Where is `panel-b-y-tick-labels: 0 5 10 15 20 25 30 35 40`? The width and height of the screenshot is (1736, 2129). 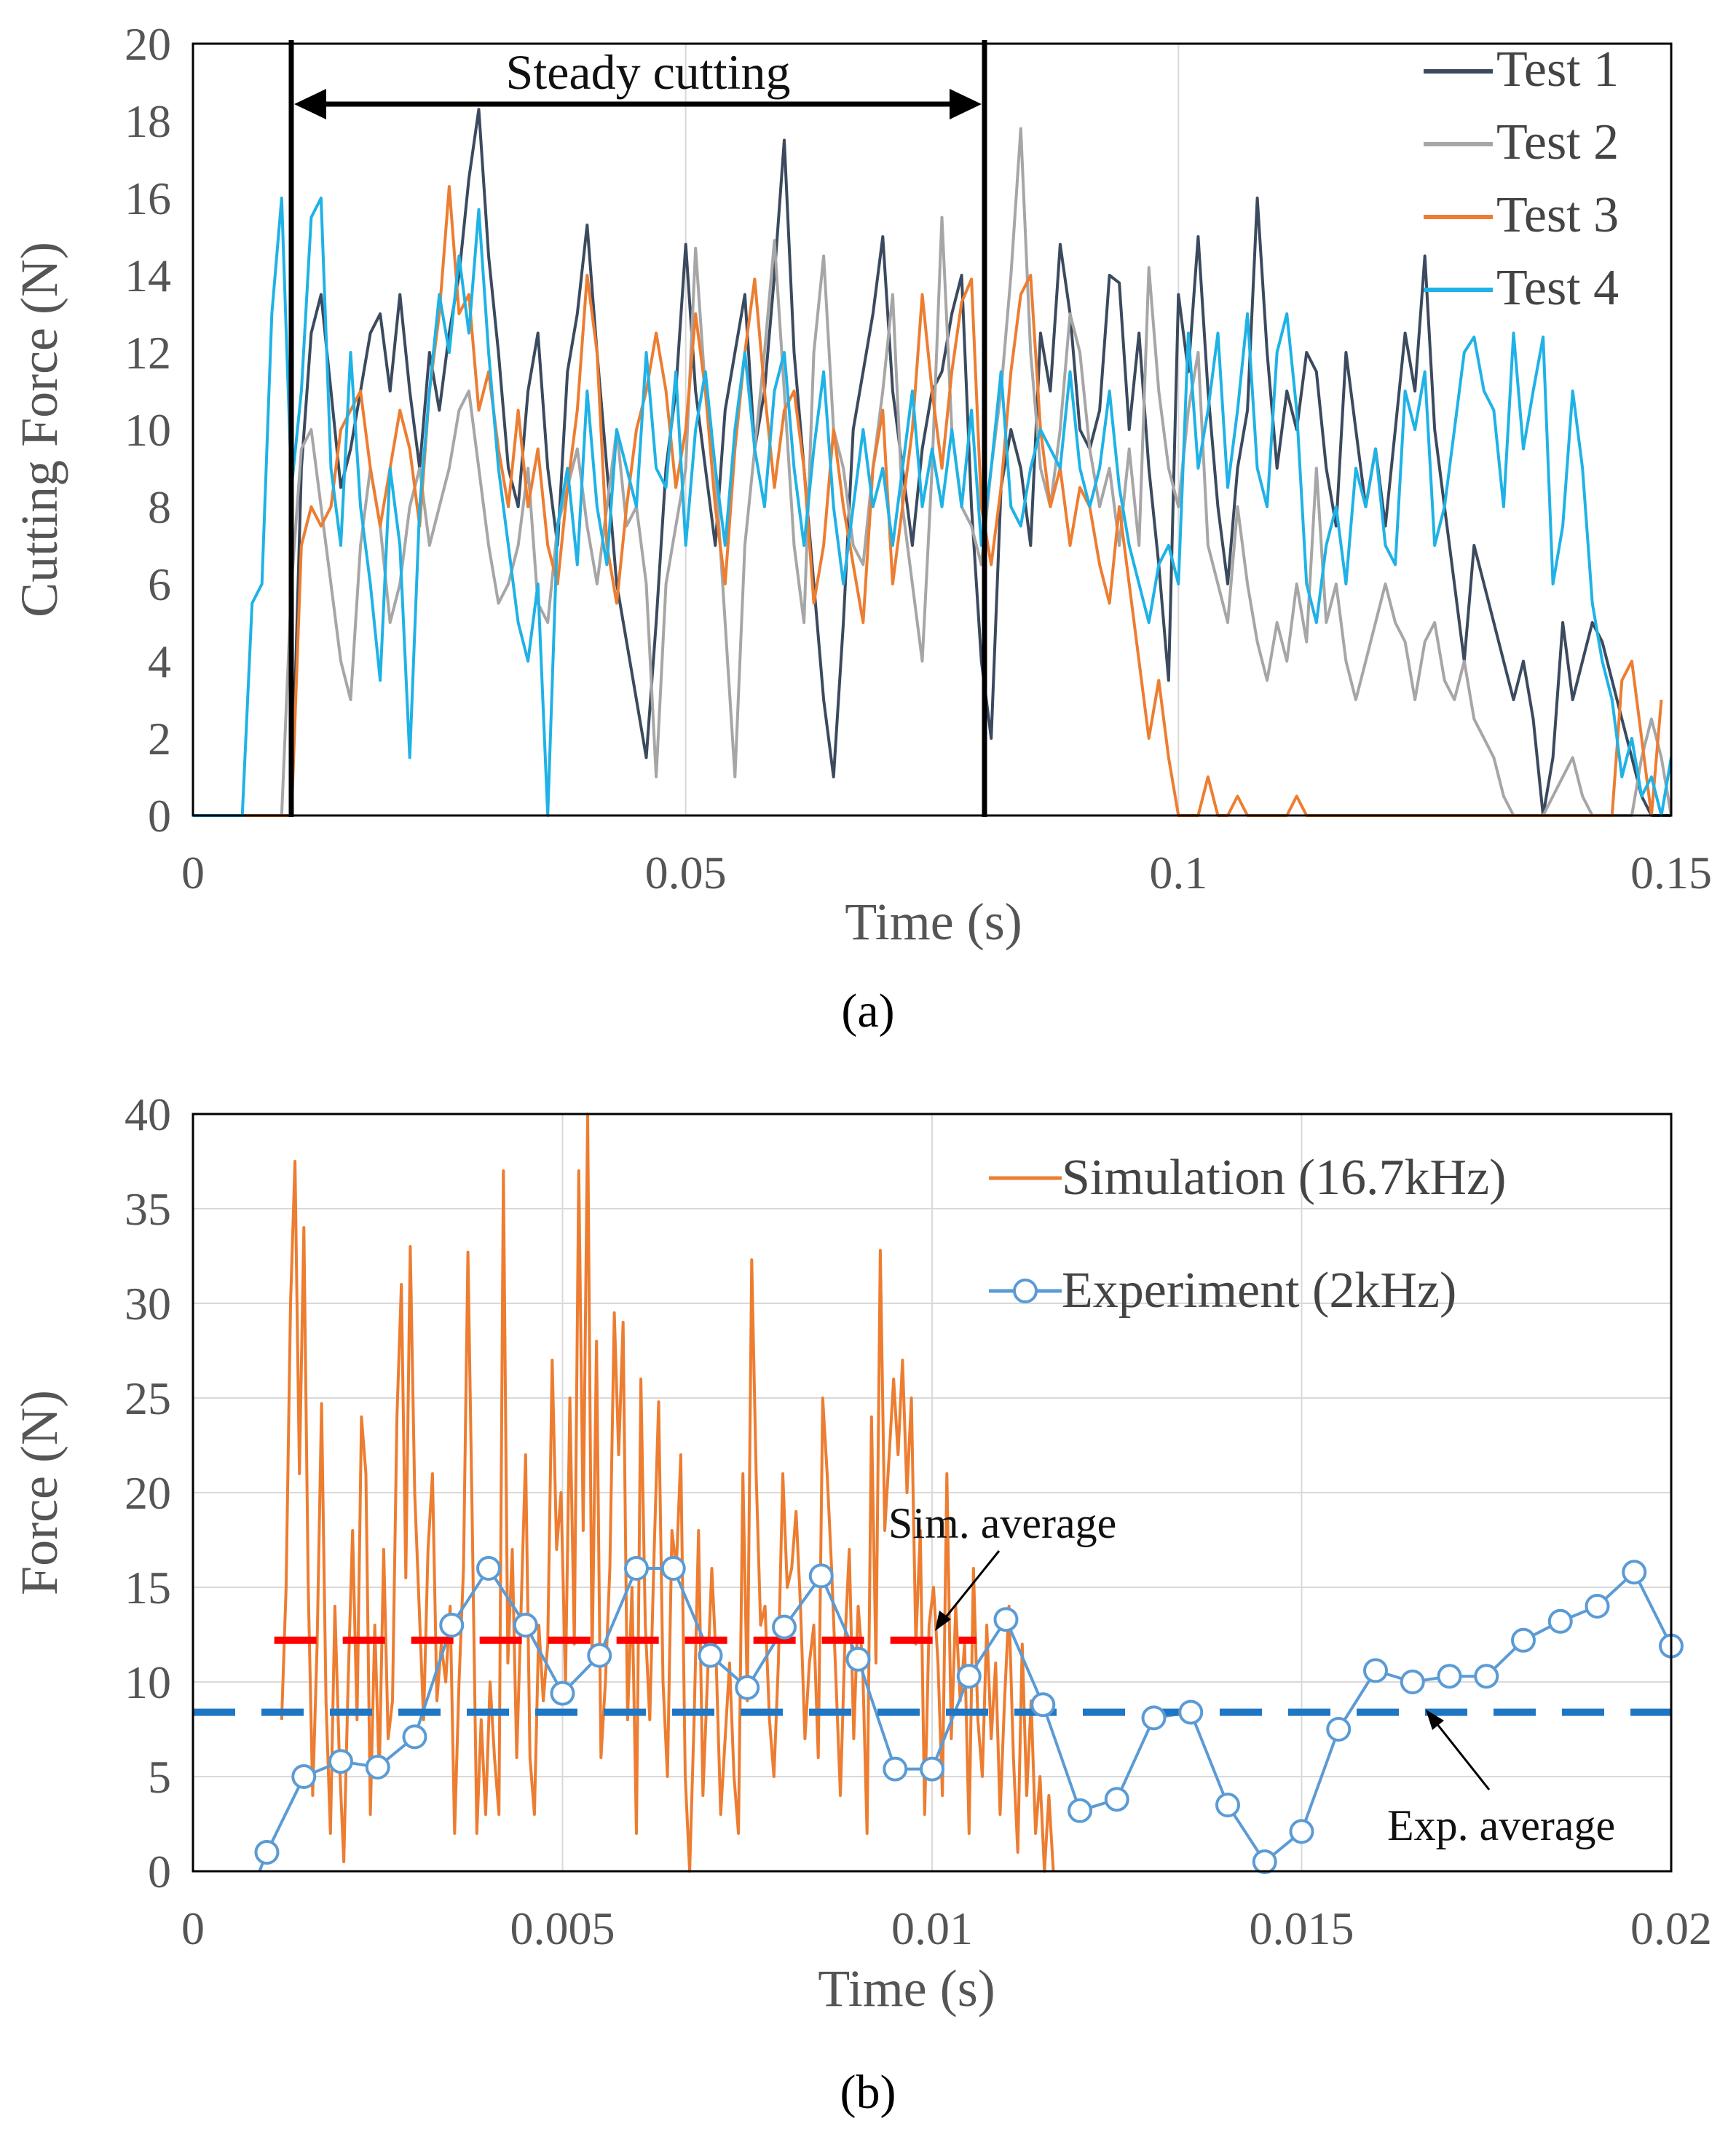
panel-b-y-tick-labels: 0 5 10 15 20 25 30 35 40 is located at coordinates (148, 1493).